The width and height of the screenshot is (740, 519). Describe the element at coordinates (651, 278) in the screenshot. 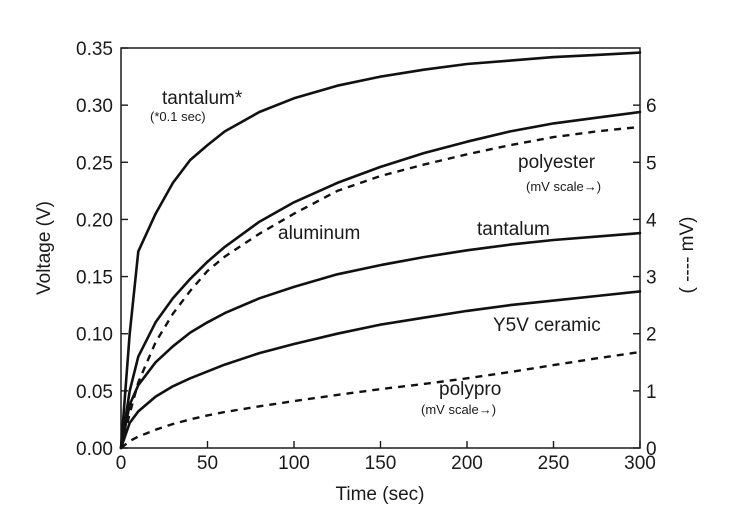

I see `y2-tick-label: 3` at that location.